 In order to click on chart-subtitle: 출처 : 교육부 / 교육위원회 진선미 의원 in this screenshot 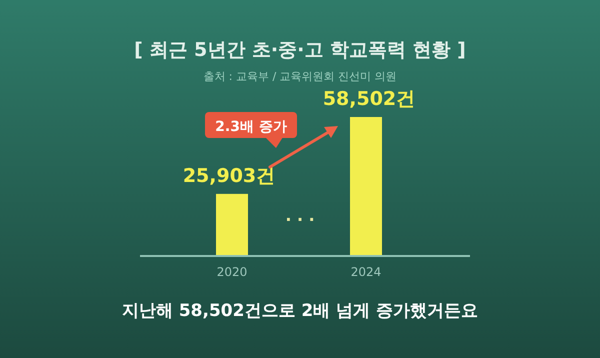, I will do `click(300, 76)`.